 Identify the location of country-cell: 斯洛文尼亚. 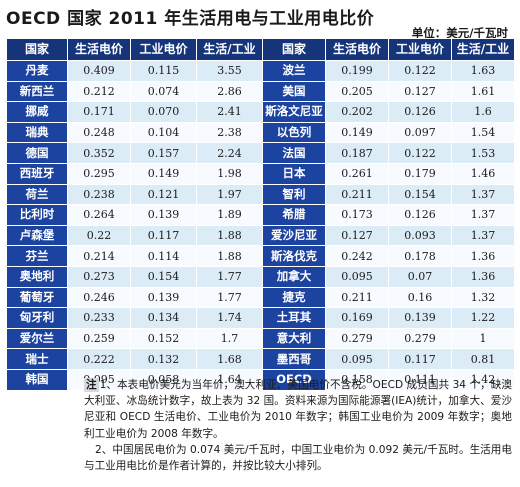
(294, 112).